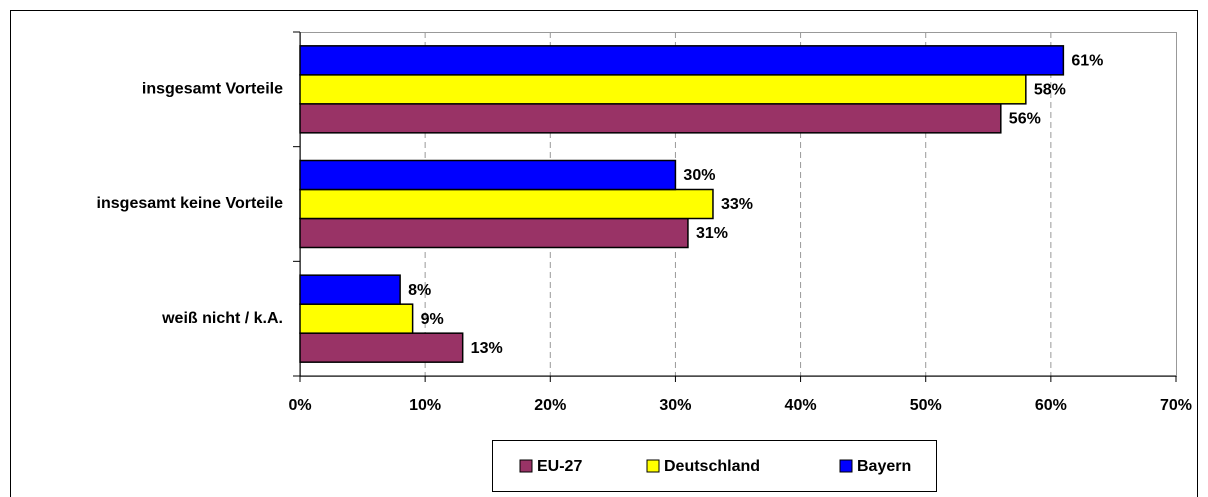 The image size is (1208, 497). I want to click on value-label: 61%, so click(1087, 61).